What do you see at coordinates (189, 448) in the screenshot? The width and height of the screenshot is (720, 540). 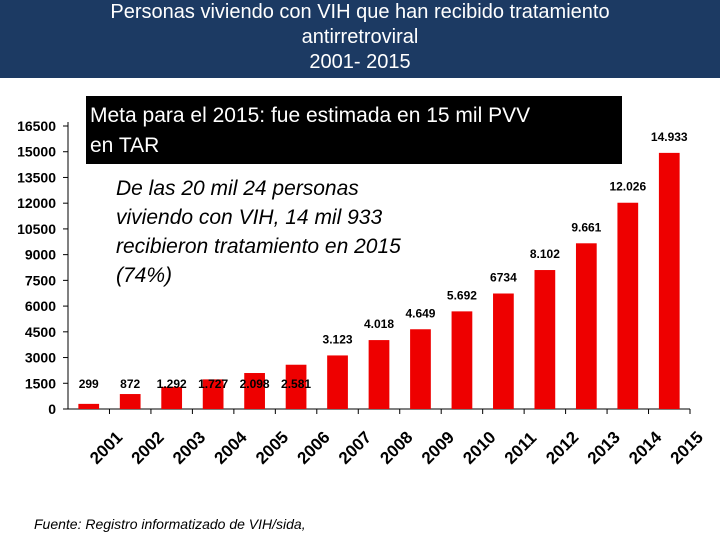 I see `x-tick-label: 2003` at bounding box center [189, 448].